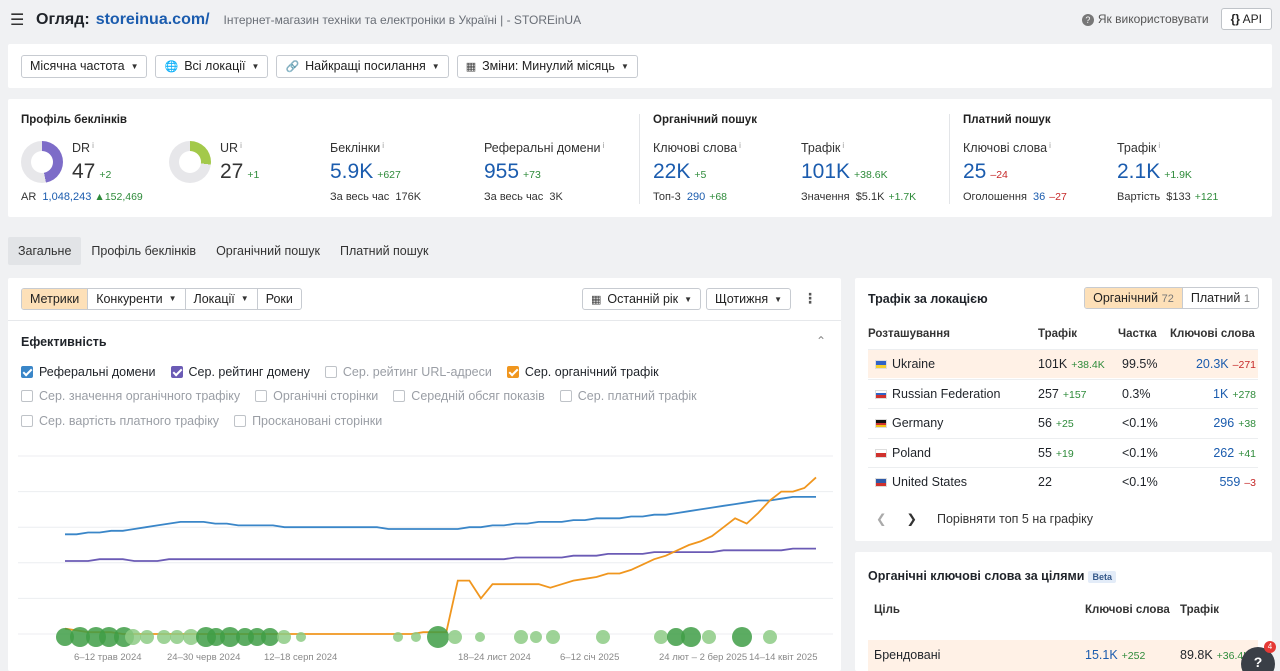 Image resolution: width=1280 pixels, height=671 pixels. I want to click on country-name: Germany, so click(918, 423).